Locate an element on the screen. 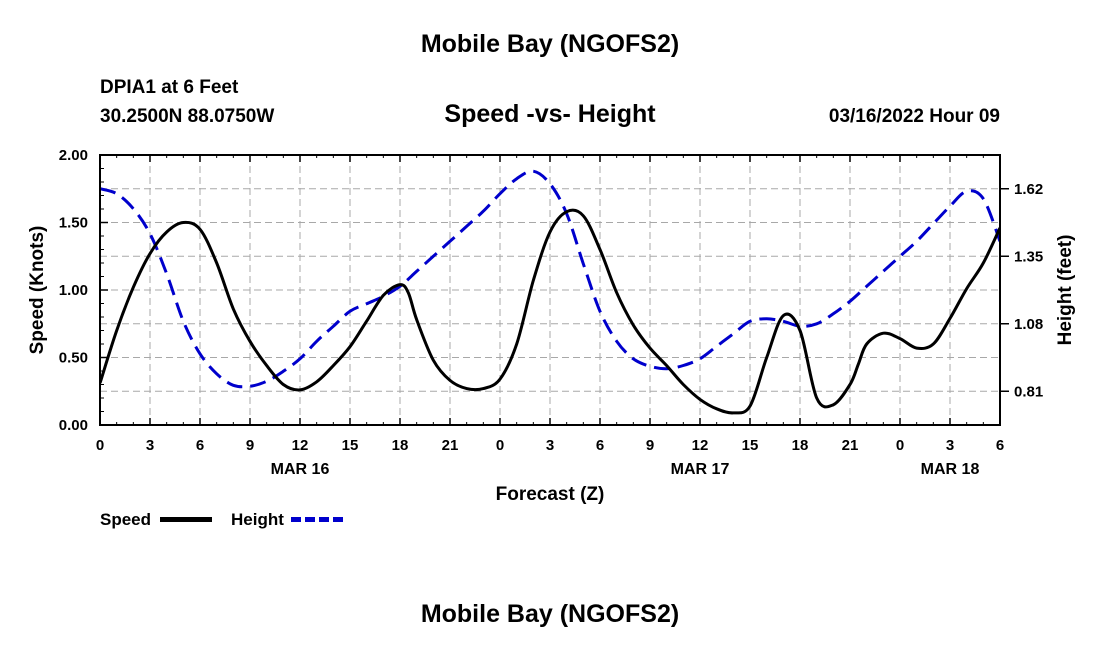 This screenshot has height=650, width=1100. y2-tick-label: 1.08 is located at coordinates (1028, 324).